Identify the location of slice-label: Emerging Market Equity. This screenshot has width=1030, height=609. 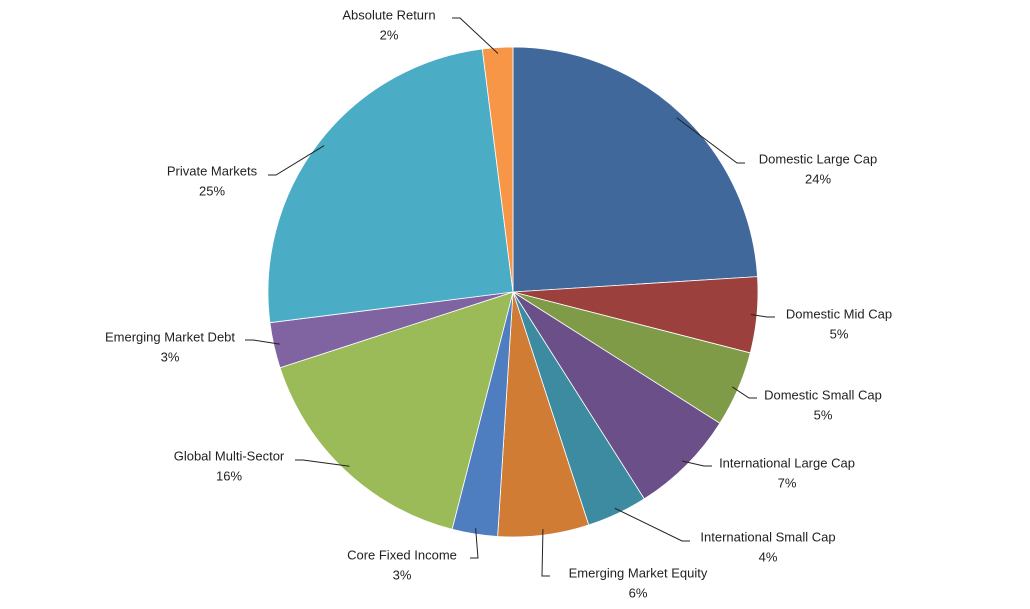
(638, 572).